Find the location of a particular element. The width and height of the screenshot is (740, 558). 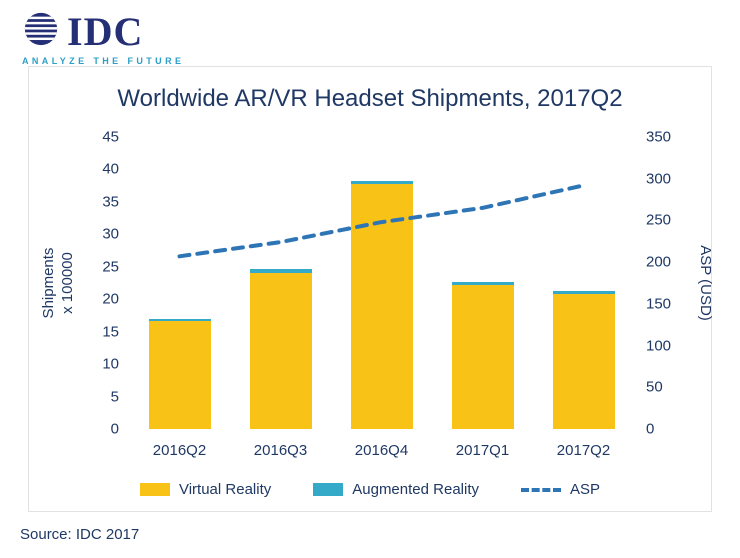

right-axis-tick: 350 is located at coordinates (659, 137).